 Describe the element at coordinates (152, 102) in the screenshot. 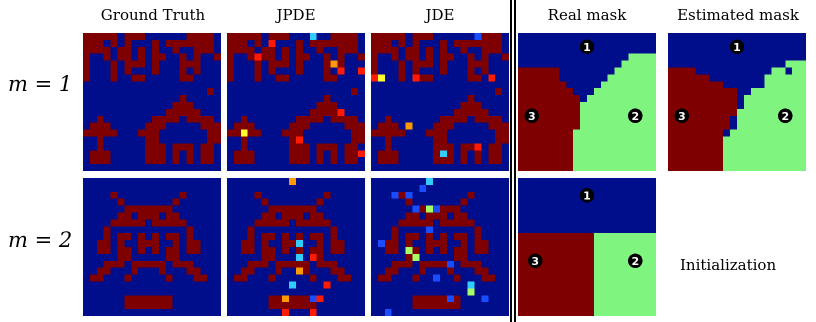

I see `ground-truth-m1-pixels` at that location.